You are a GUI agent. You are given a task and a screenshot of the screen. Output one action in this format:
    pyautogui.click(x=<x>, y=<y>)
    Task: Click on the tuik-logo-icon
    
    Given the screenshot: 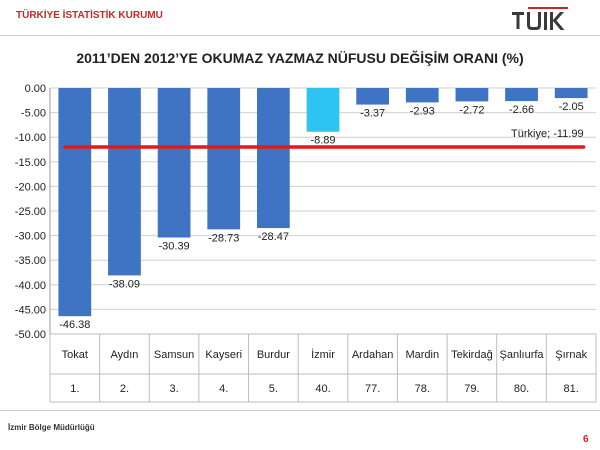 What is the action you would take?
    pyautogui.click(x=541, y=21)
    